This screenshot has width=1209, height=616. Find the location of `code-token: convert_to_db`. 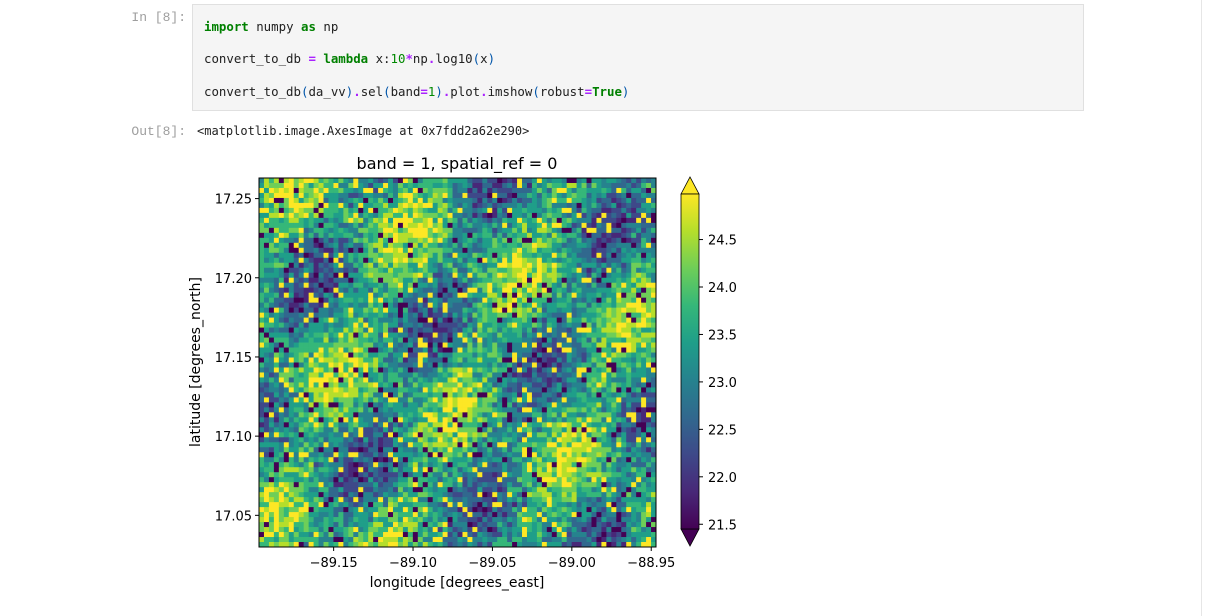

code-token: convert_to_db is located at coordinates (252, 91).